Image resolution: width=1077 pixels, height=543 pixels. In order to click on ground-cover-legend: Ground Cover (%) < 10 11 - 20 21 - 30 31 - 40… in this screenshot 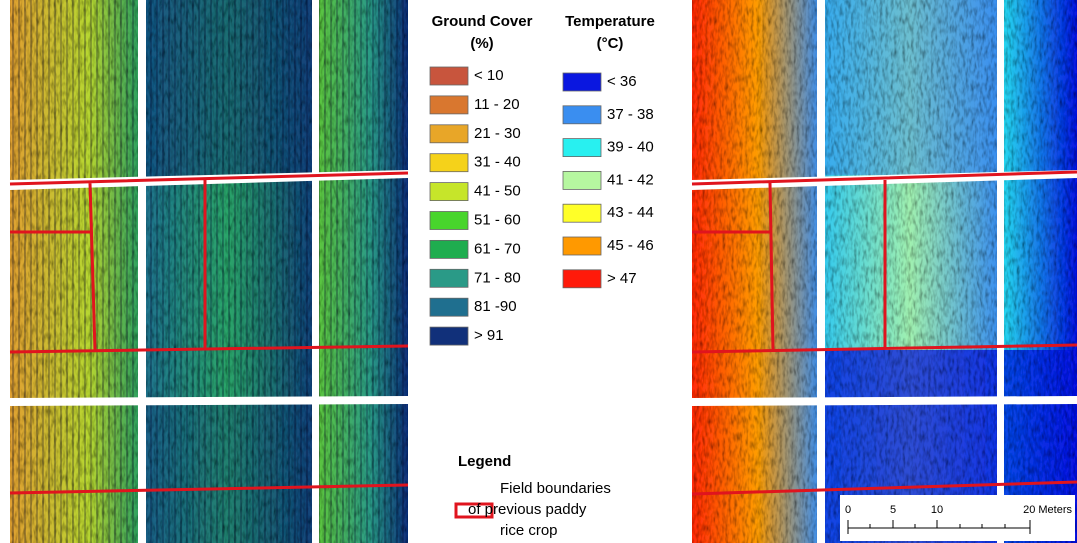, I will do `click(481, 179)`.